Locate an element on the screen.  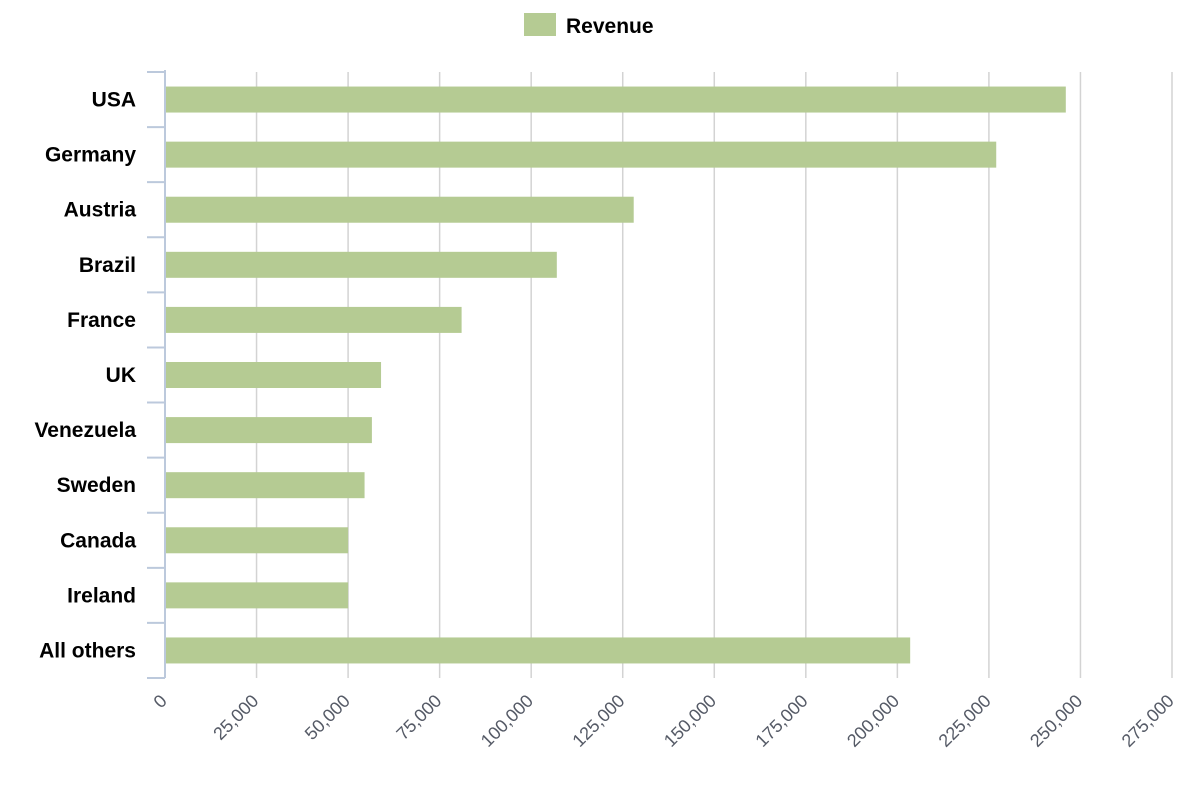
bar-canada is located at coordinates (257, 540).